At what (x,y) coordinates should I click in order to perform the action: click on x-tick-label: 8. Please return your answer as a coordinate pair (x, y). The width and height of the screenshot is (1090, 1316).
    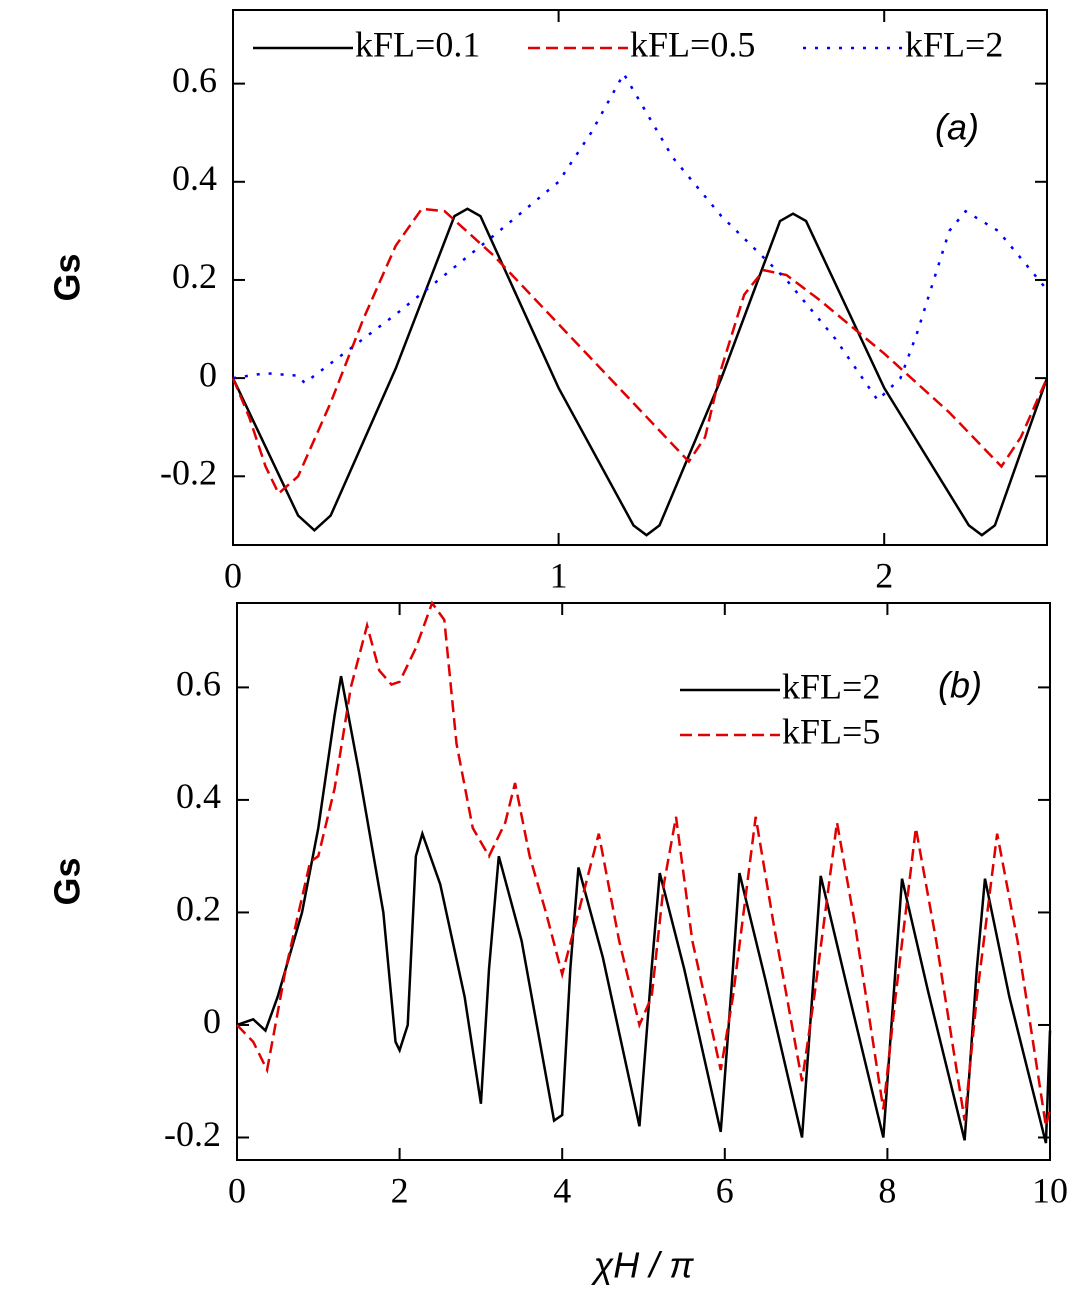
    Looking at the image, I should click on (887, 1190).